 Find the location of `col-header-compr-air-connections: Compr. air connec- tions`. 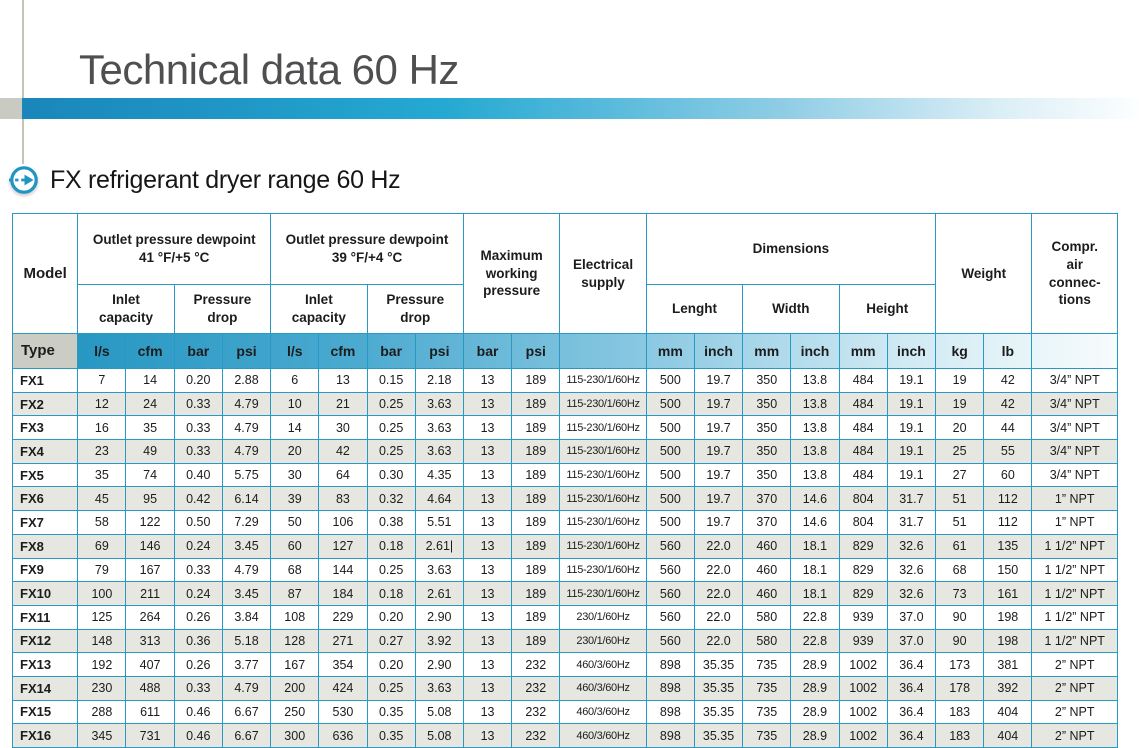

col-header-compr-air-connections: Compr. air connec- tions is located at coordinates (1074, 273).